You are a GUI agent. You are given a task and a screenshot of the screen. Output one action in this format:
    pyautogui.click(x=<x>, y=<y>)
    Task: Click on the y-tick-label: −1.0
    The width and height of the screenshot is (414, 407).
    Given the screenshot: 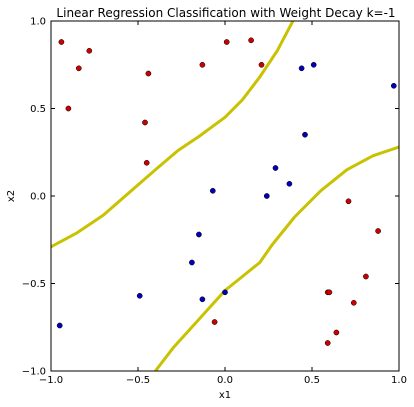 What is the action you would take?
    pyautogui.click(x=34, y=372)
    